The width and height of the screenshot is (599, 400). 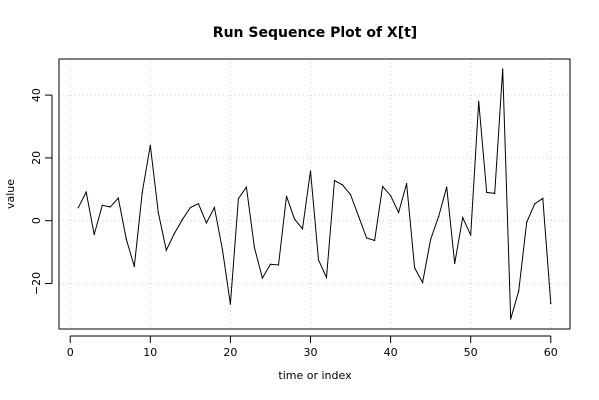 I want to click on x-tick-label: 20, so click(x=230, y=352).